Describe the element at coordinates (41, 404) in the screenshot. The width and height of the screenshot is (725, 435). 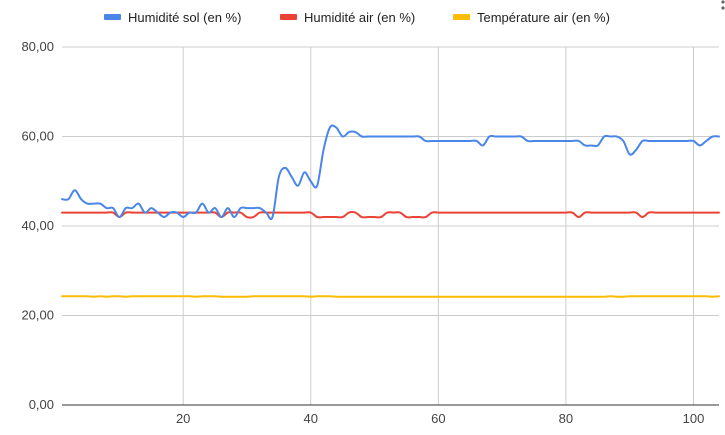
I see `y-tick-label: 0,00` at that location.